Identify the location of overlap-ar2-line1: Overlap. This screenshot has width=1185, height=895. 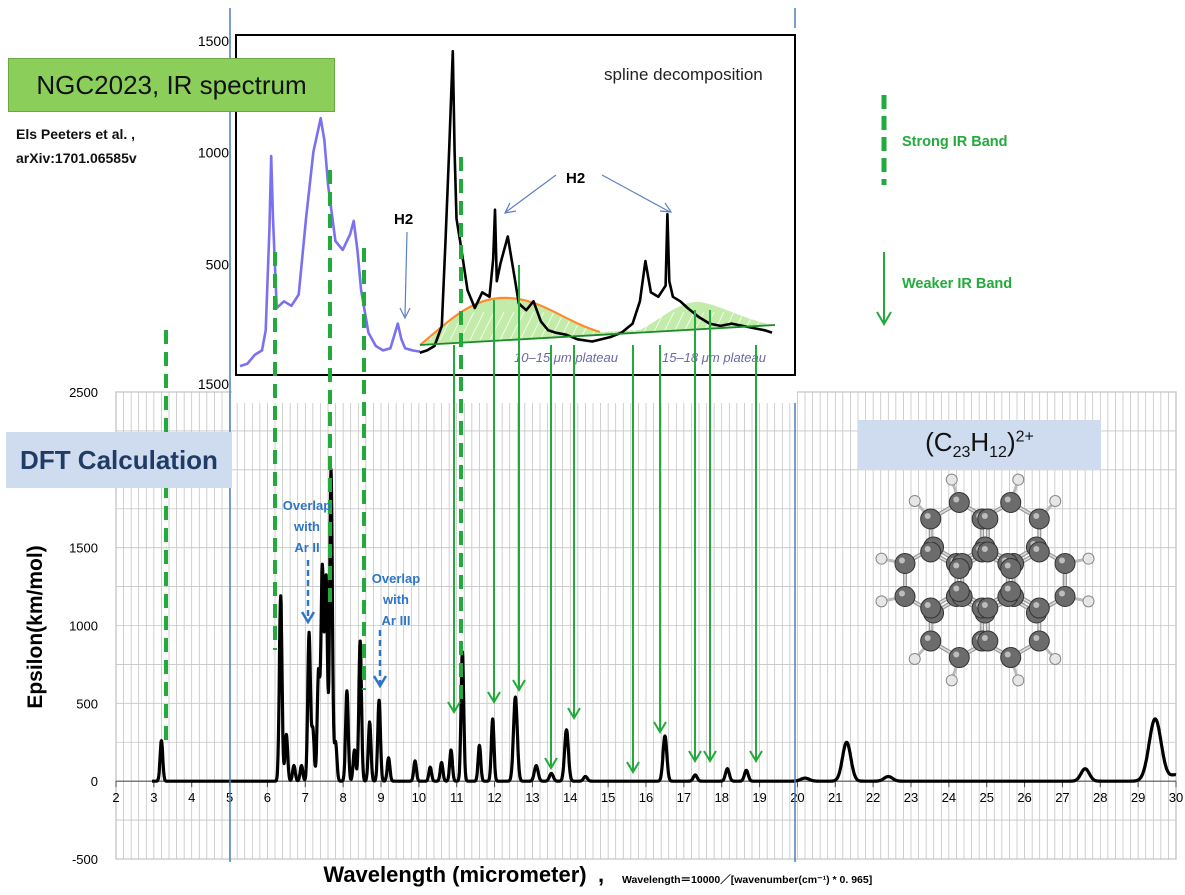
(307, 505).